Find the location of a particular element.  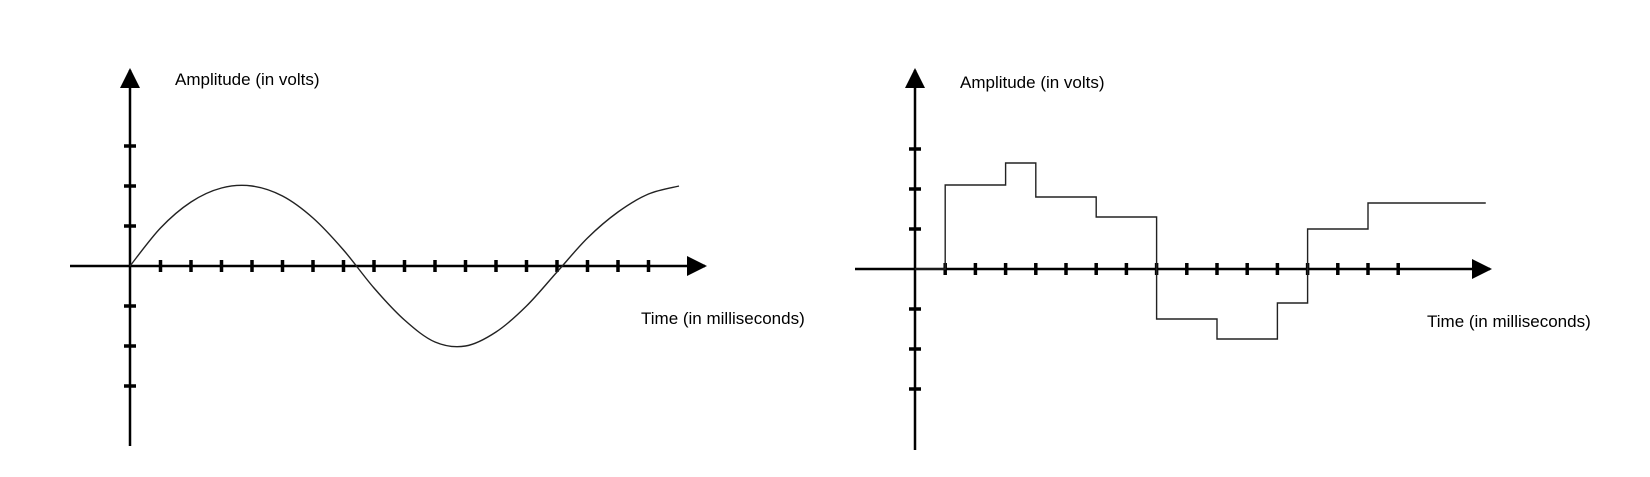

x-ticks is located at coordinates (404, 266).